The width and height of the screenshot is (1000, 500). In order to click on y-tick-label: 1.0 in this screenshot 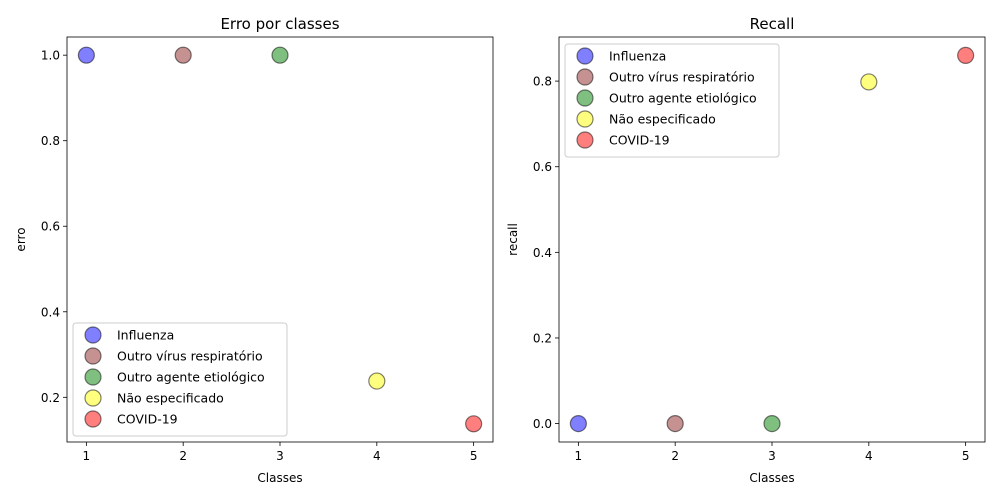, I will do `click(50, 56)`.